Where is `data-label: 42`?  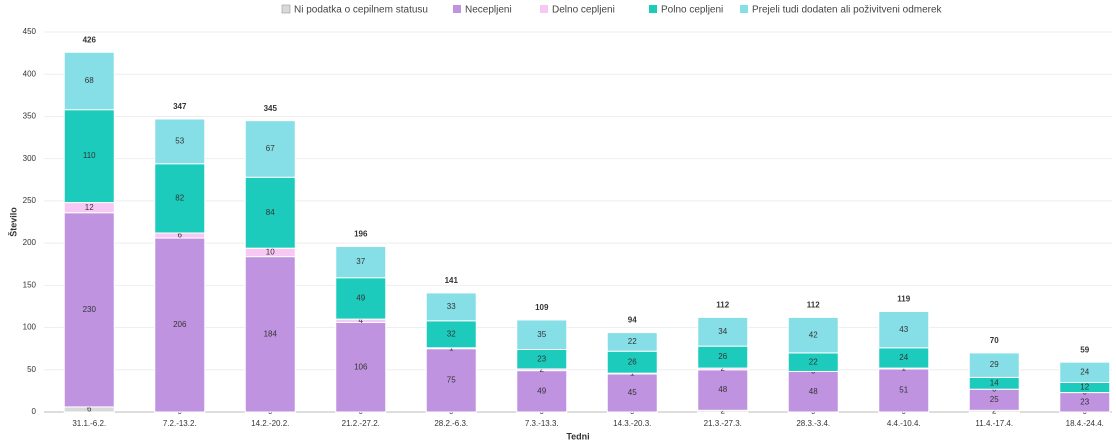
data-label: 42 is located at coordinates (813, 334).